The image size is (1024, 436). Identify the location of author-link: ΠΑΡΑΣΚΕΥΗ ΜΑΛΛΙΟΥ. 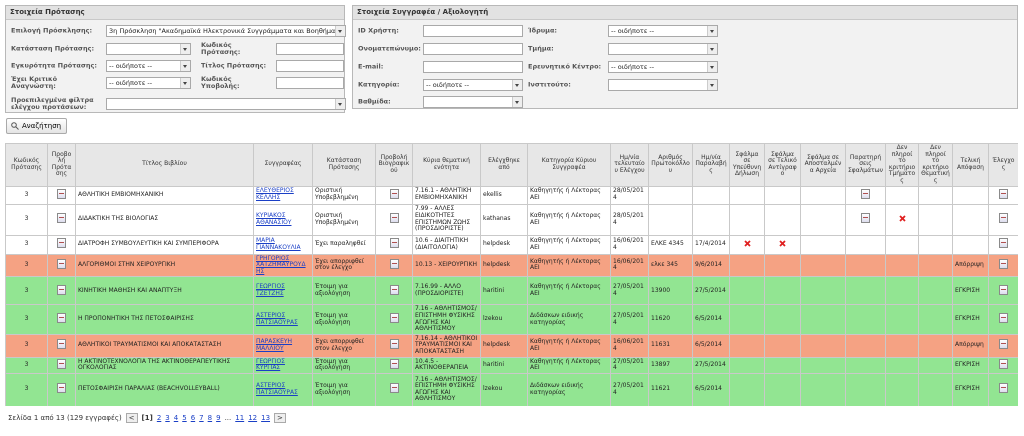
(274, 345).